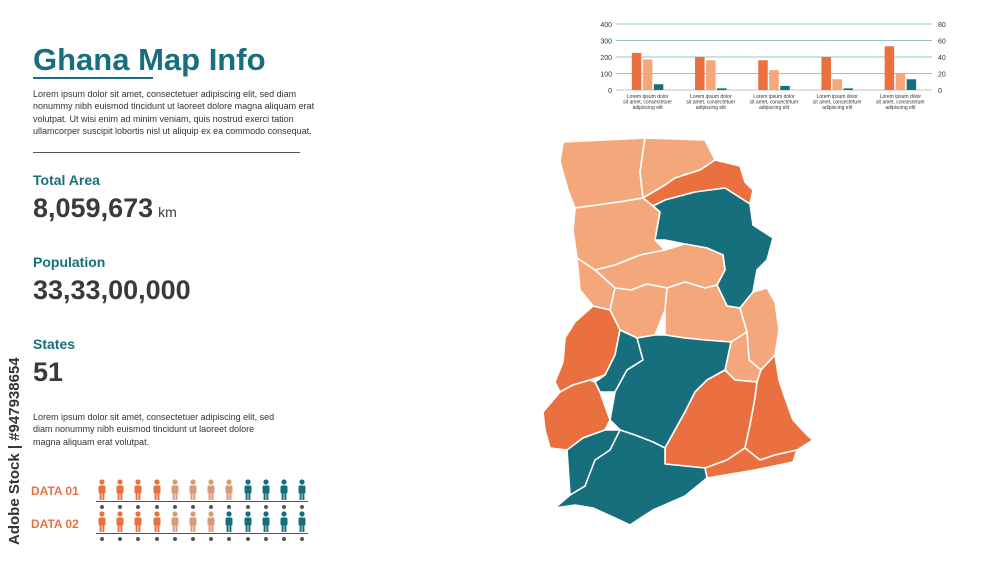 This screenshot has width=1000, height=563. What do you see at coordinates (606, 75) in the screenshot?
I see `y-tick-left: 100` at bounding box center [606, 75].